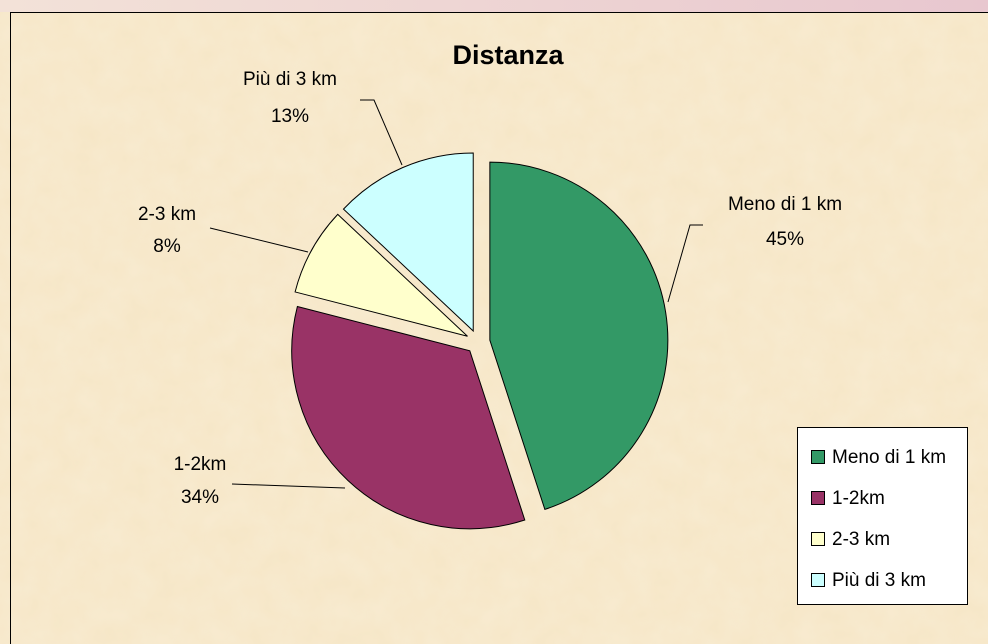 This screenshot has width=988, height=644. Describe the element at coordinates (861, 539) in the screenshot. I see `legend-label: 2-3 km` at that location.